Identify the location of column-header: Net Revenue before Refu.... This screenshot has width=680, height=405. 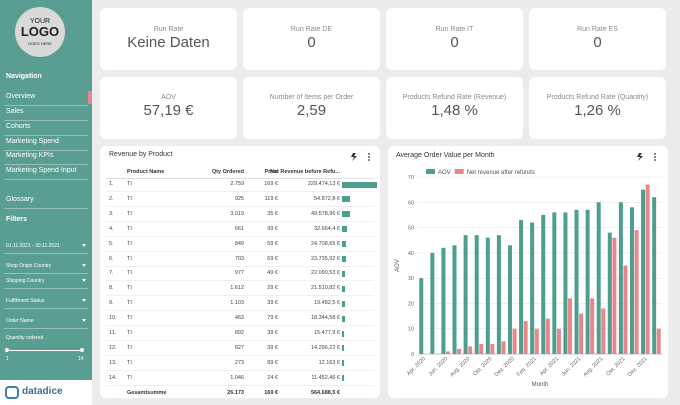
(305, 172).